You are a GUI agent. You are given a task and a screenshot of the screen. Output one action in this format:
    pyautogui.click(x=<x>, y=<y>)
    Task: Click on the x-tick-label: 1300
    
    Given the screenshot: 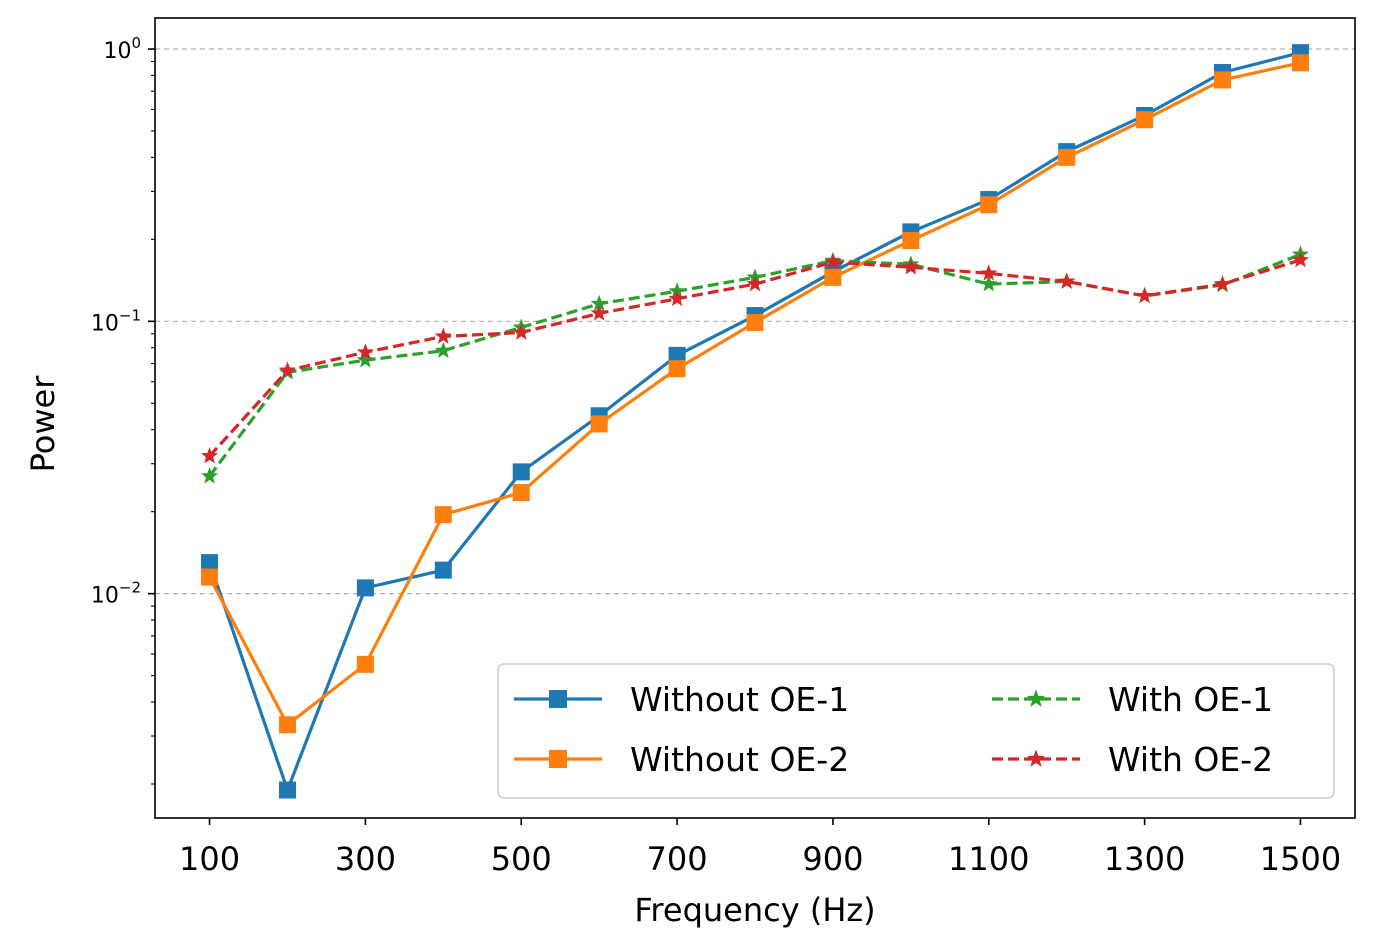 What is the action you would take?
    pyautogui.click(x=1144, y=859)
    